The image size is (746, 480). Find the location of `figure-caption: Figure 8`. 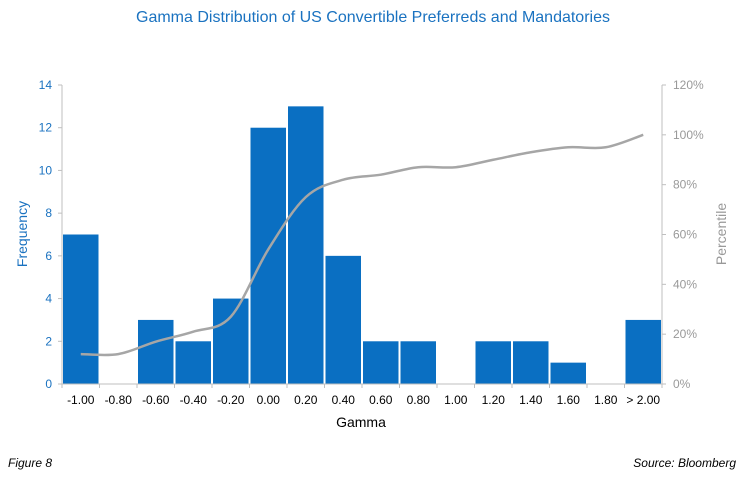

figure-caption: Figure 8 is located at coordinates (30, 463).